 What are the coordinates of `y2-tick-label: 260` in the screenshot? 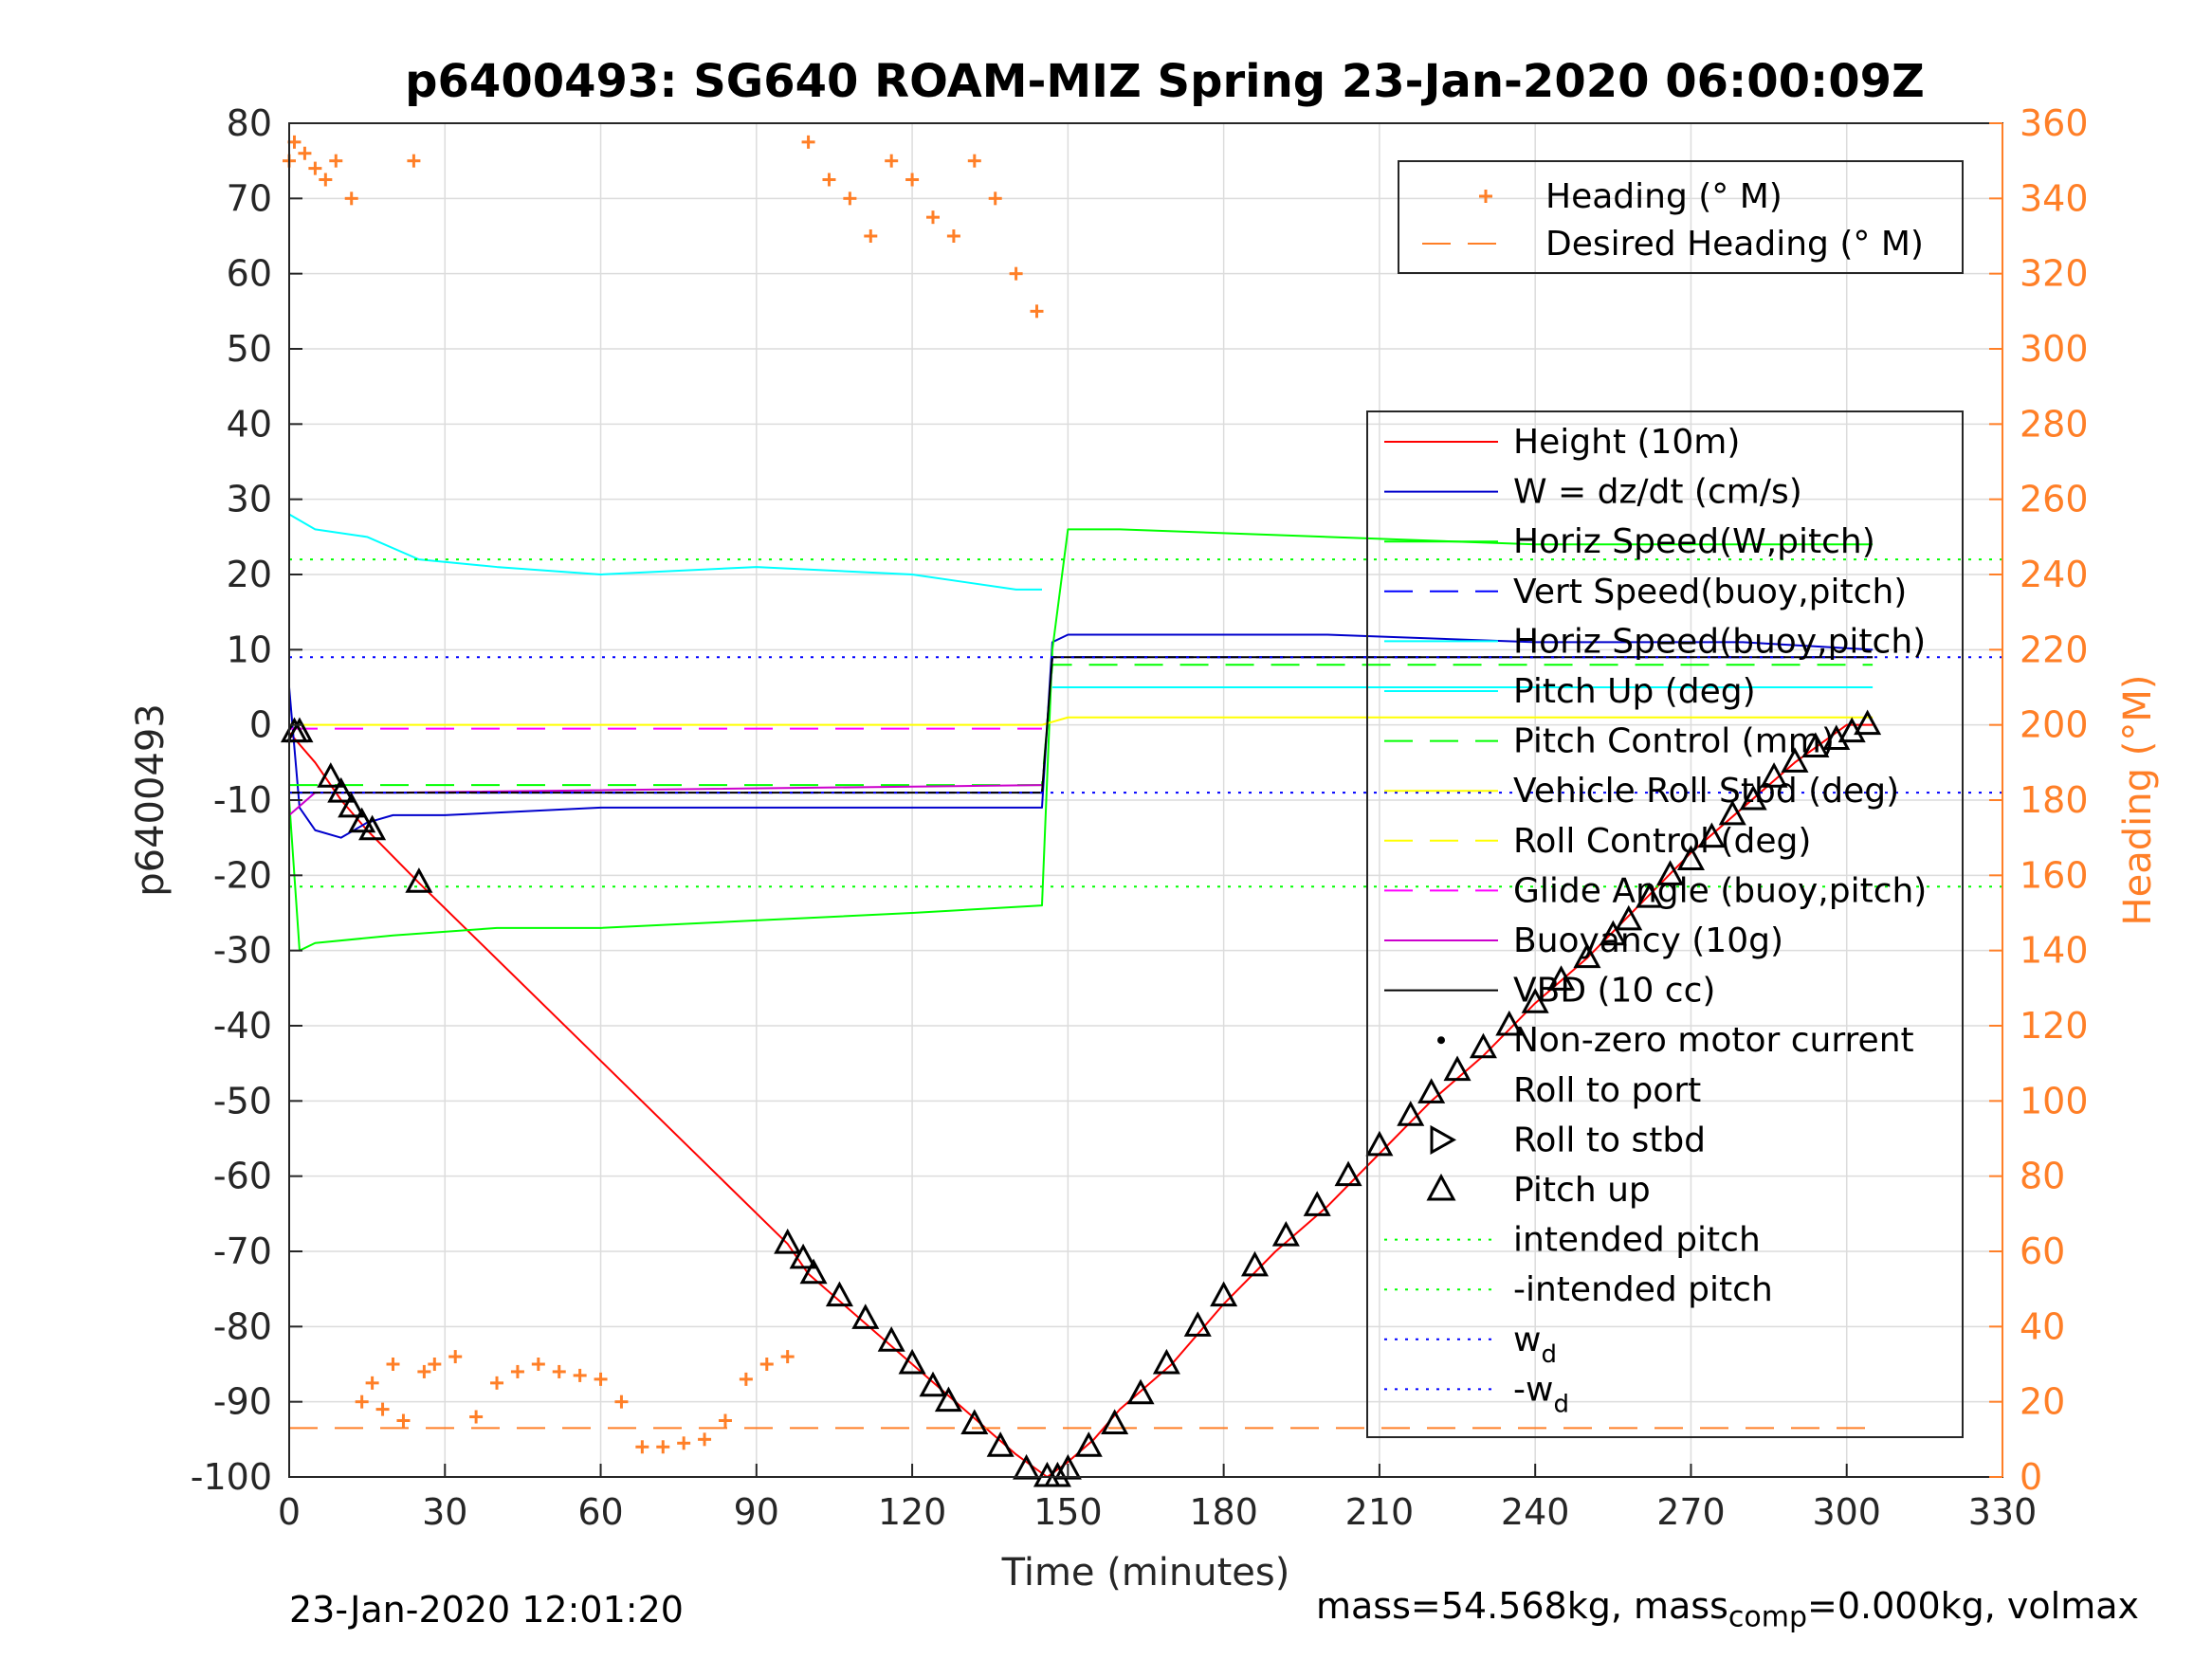 It's located at (2054, 499).